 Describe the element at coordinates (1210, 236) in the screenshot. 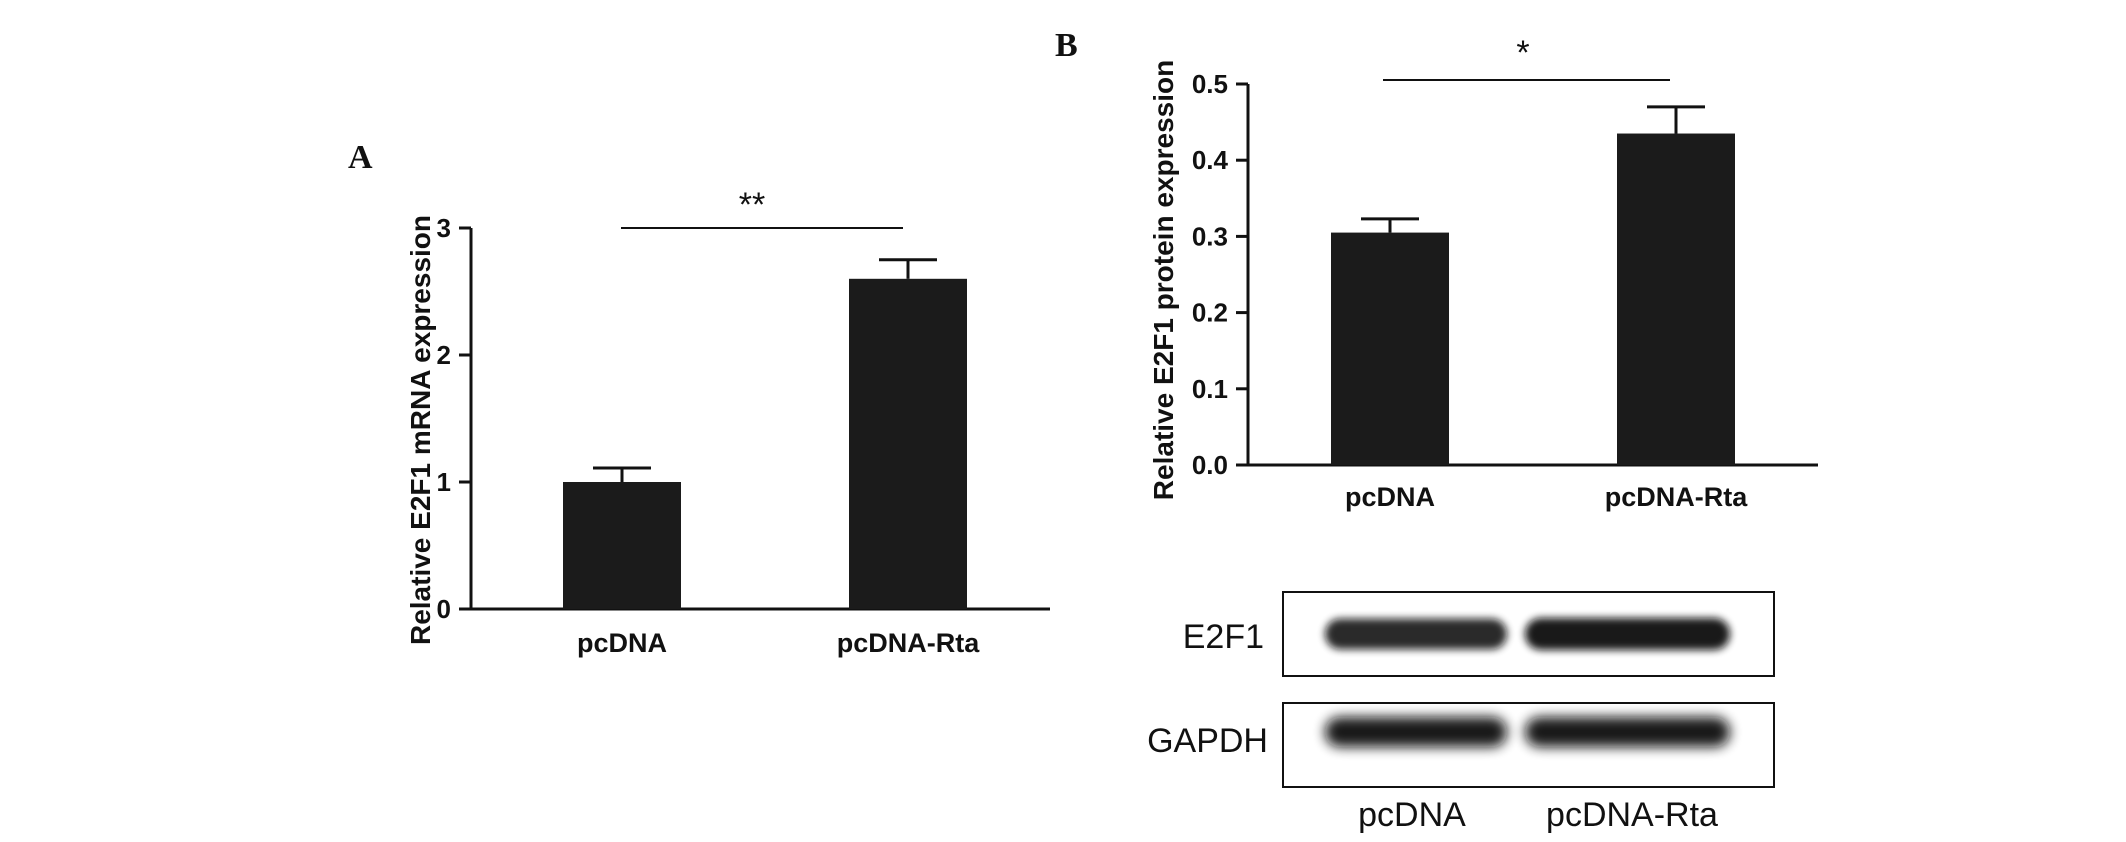

I see `panel-b-y-tick-label: 0.3` at that location.